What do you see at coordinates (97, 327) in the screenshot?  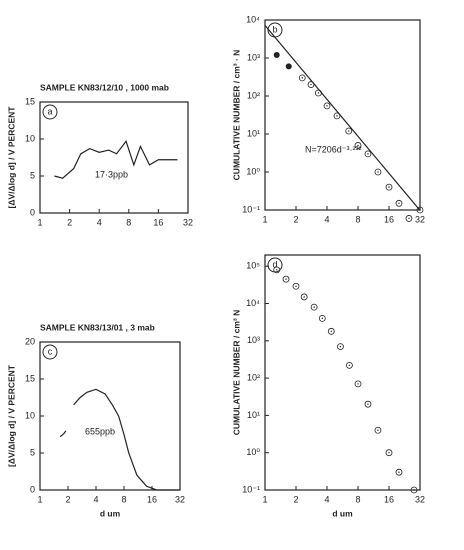 I see `panel-title: SAMPLE KN83/13/01 , 3 mab` at bounding box center [97, 327].